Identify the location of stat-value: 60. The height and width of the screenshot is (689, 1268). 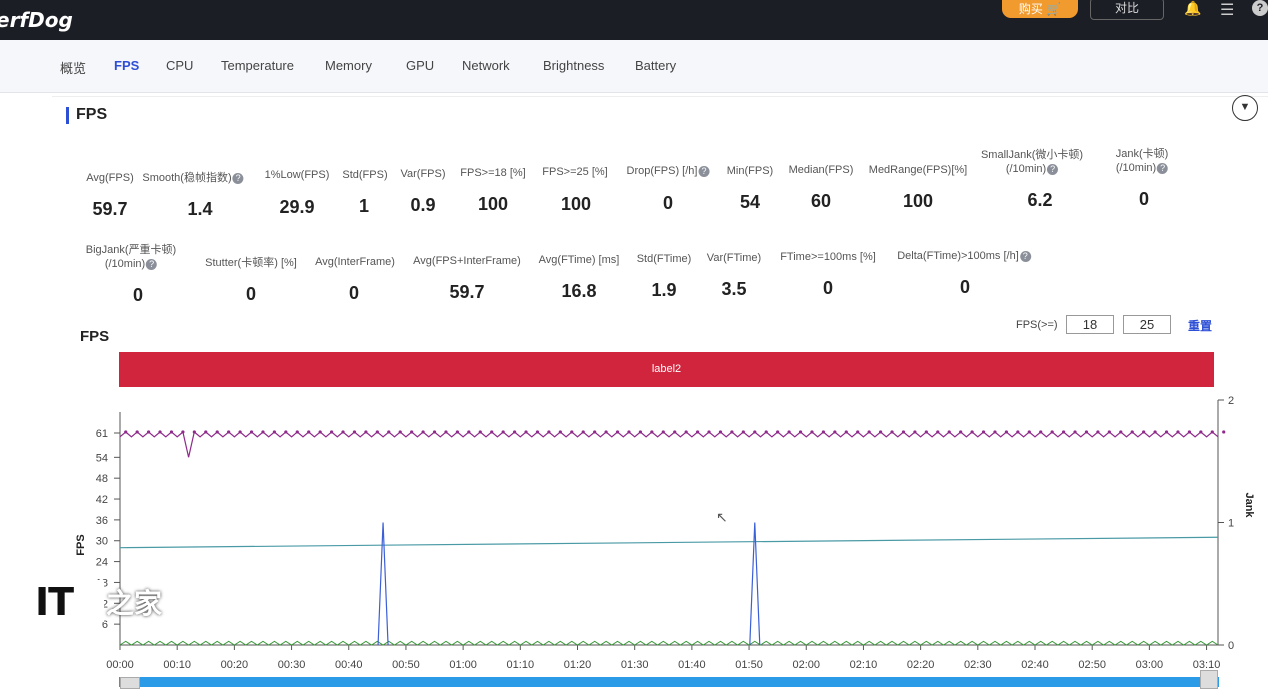
(821, 201).